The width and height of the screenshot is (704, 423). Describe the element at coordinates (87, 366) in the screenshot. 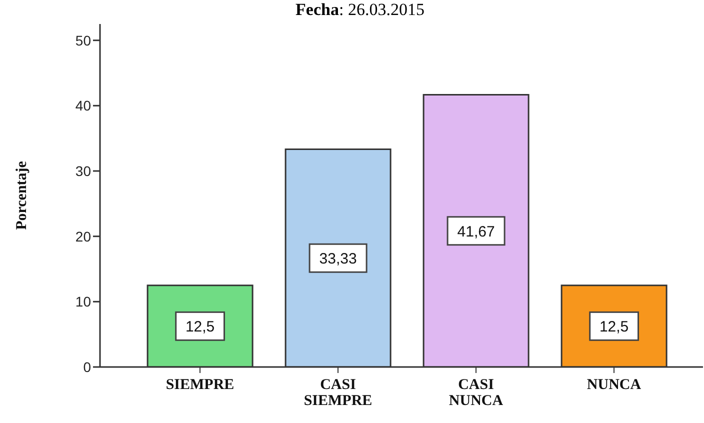

I see `y-tick-label: 0` at that location.